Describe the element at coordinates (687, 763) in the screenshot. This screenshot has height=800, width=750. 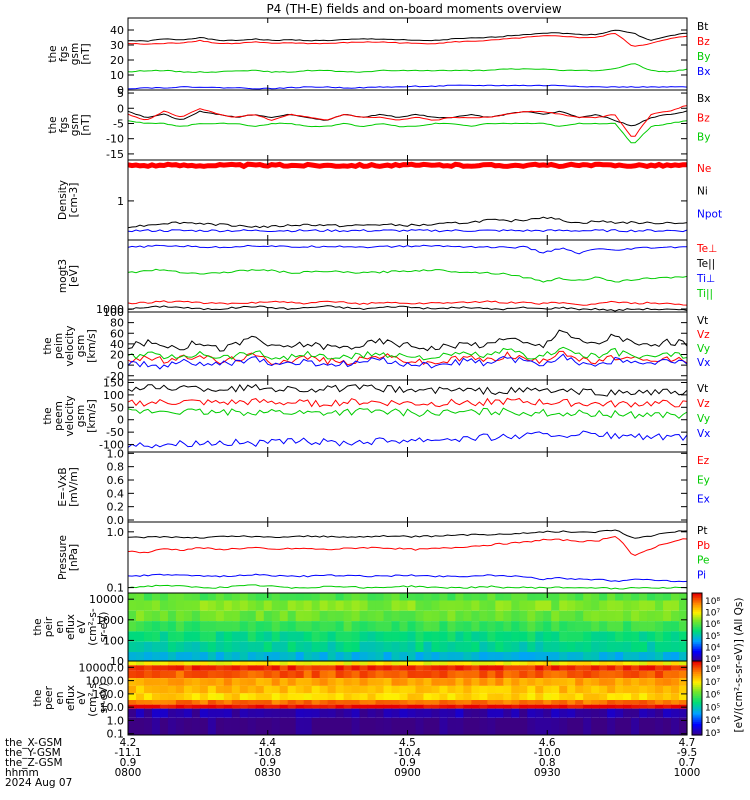
I see `time-axis-value: 0.7` at that location.